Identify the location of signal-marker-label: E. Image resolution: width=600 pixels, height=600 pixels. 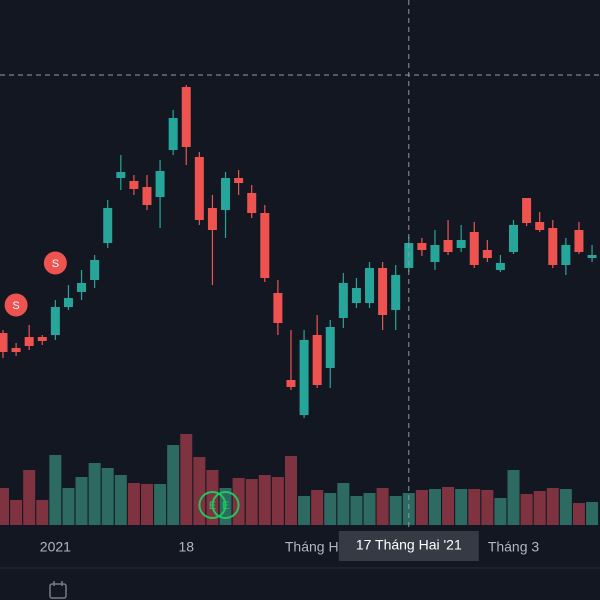
(225, 506).